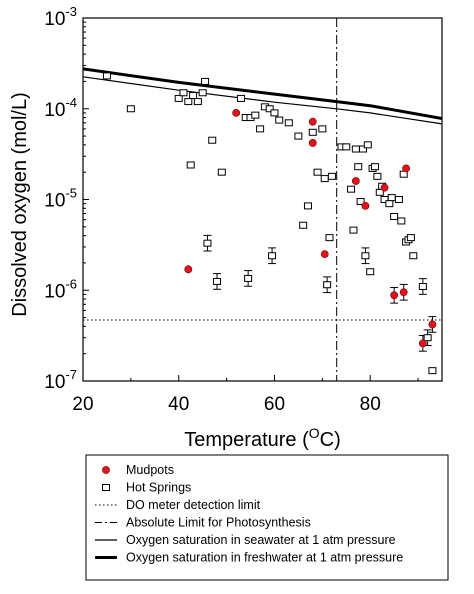 Image resolution: width=474 pixels, height=594 pixels. Describe the element at coordinates (218, 523) in the screenshot. I see `legend-label: Absolute Limit for Photosynthesis` at that location.